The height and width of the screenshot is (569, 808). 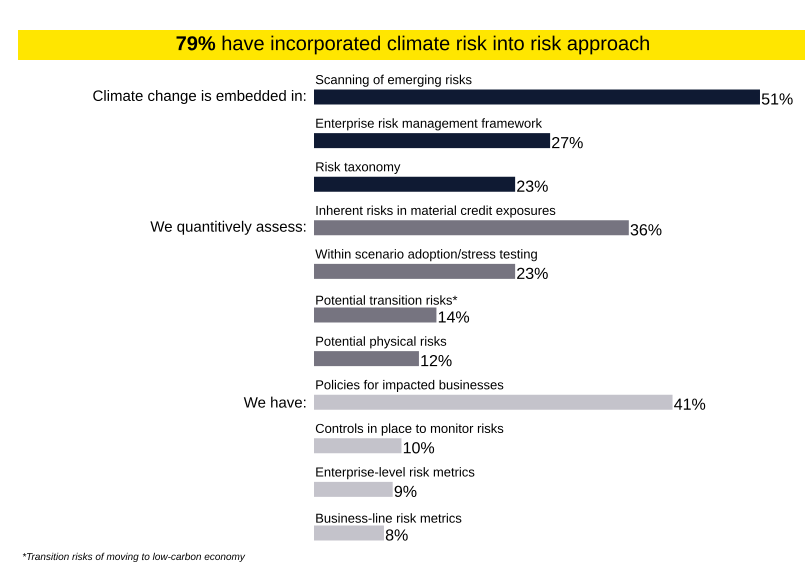 What do you see at coordinates (436, 211) in the screenshot?
I see `y-tick-label: Inherent risks in material credit exposures` at bounding box center [436, 211].